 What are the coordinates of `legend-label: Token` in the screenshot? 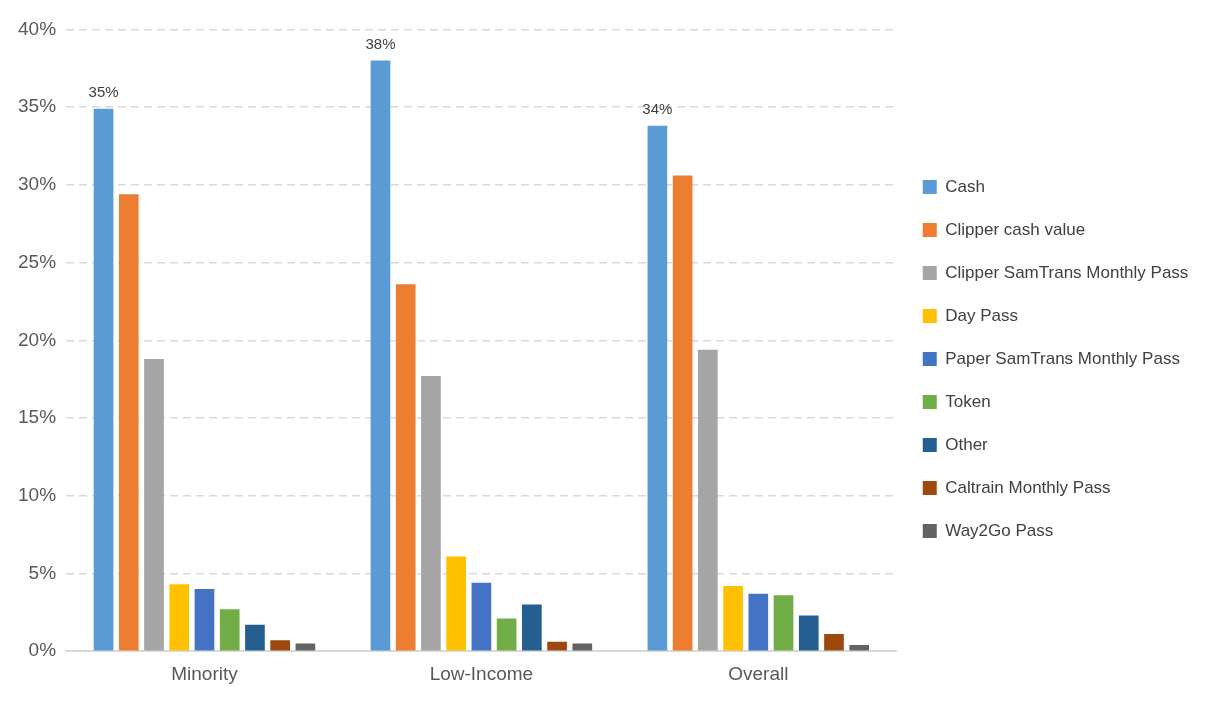 It's located at (968, 401).